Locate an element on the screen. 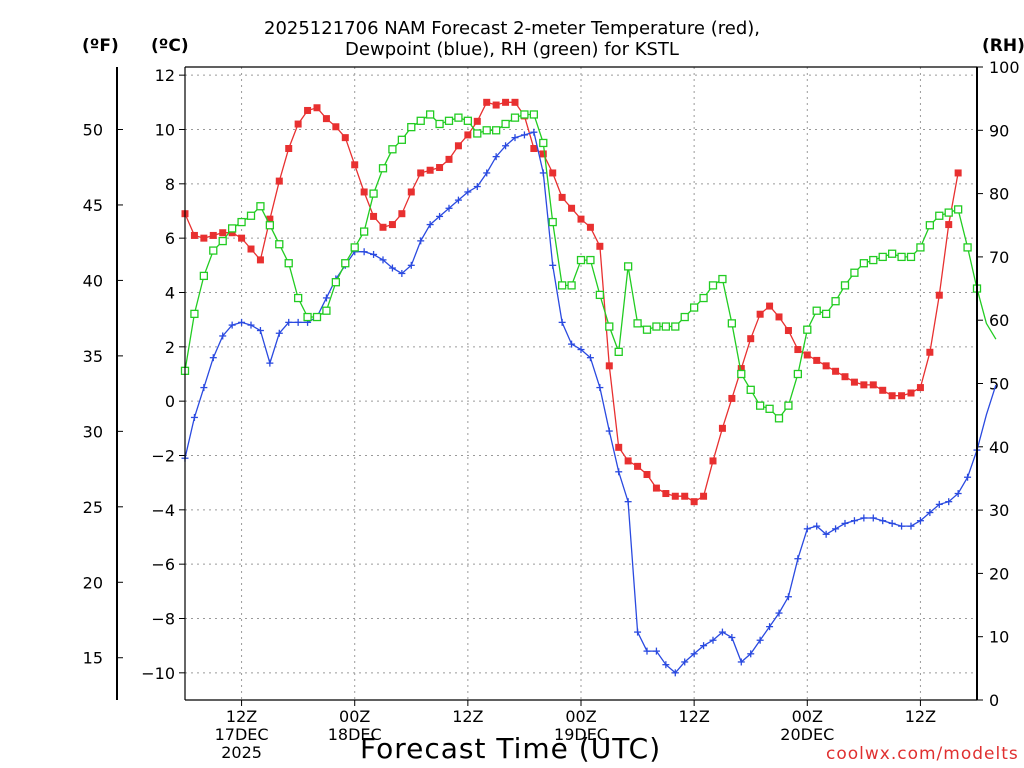  rh-tick-label: 70 is located at coordinates (999, 257).